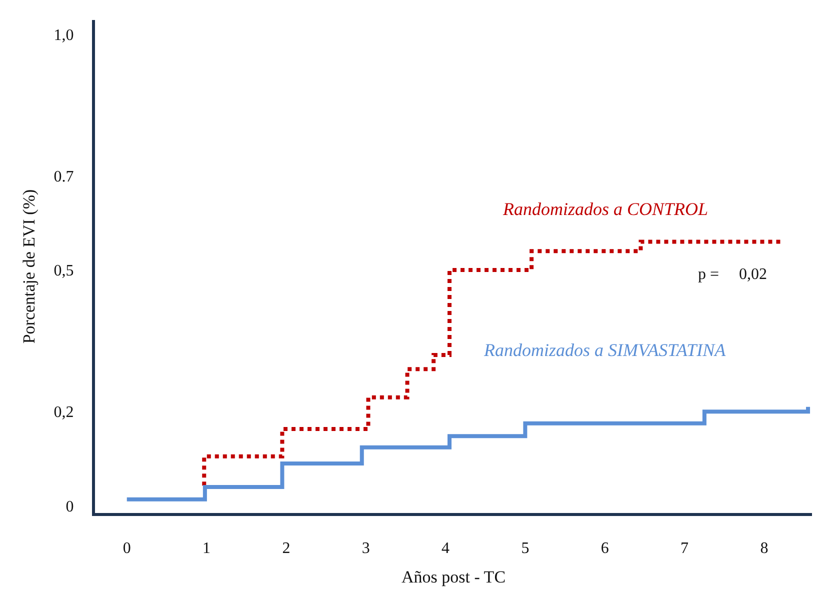 This screenshot has height=594, width=822. I want to click on y-tick-label: 1,0, so click(64, 35).